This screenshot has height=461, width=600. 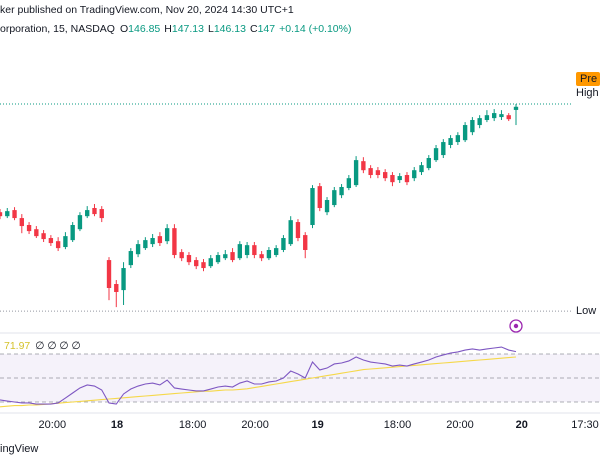 I want to click on level-label: High, so click(x=587, y=93).